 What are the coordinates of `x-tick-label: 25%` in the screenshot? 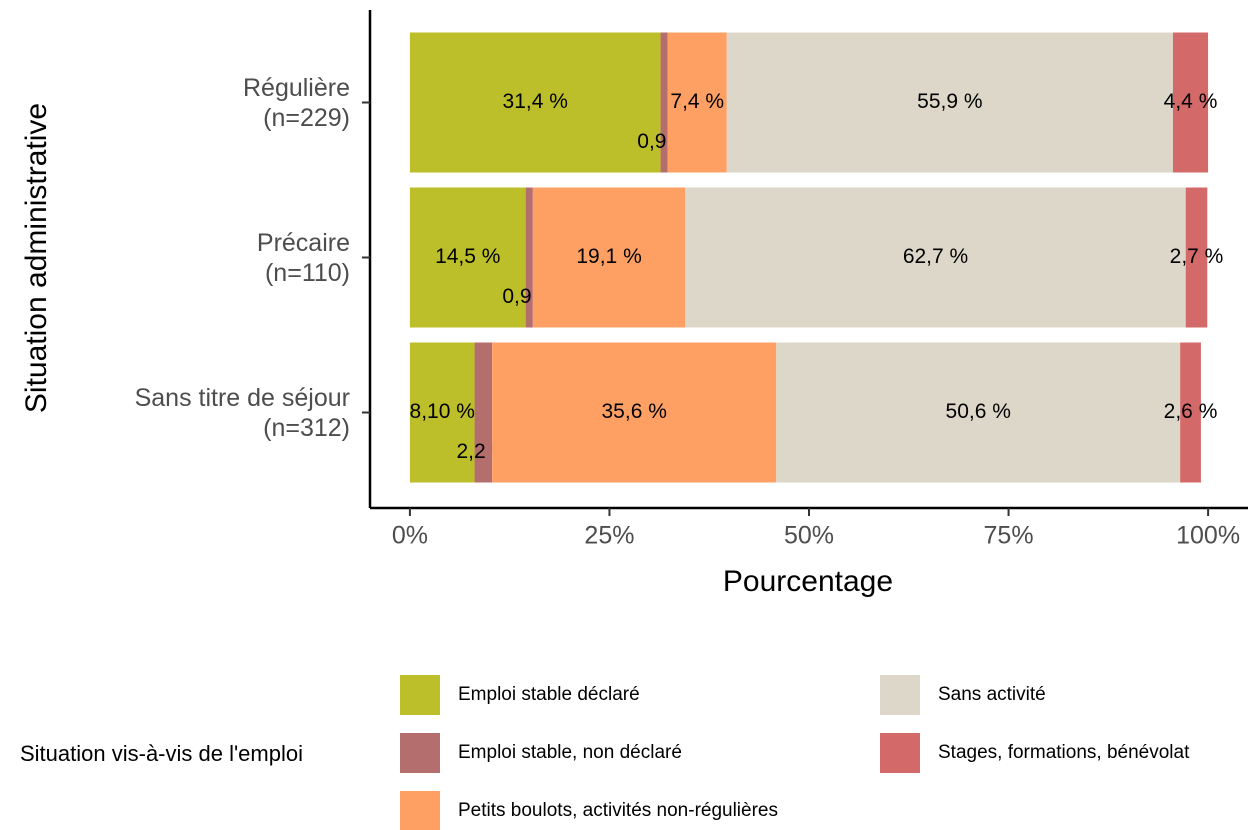 It's located at (609, 536).